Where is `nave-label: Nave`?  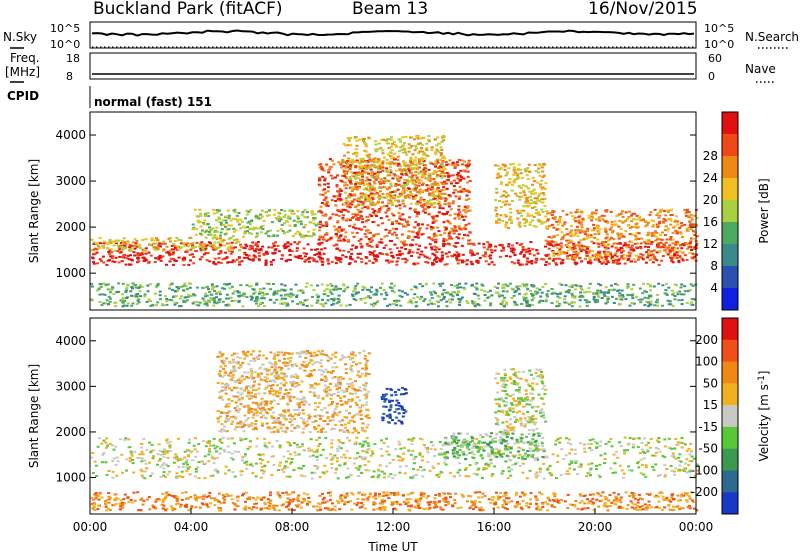 nave-label: Nave is located at coordinates (760, 69).